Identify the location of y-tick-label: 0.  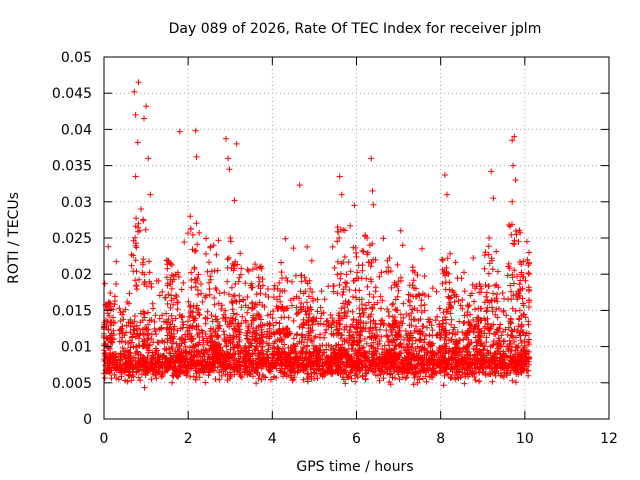
(87, 420).